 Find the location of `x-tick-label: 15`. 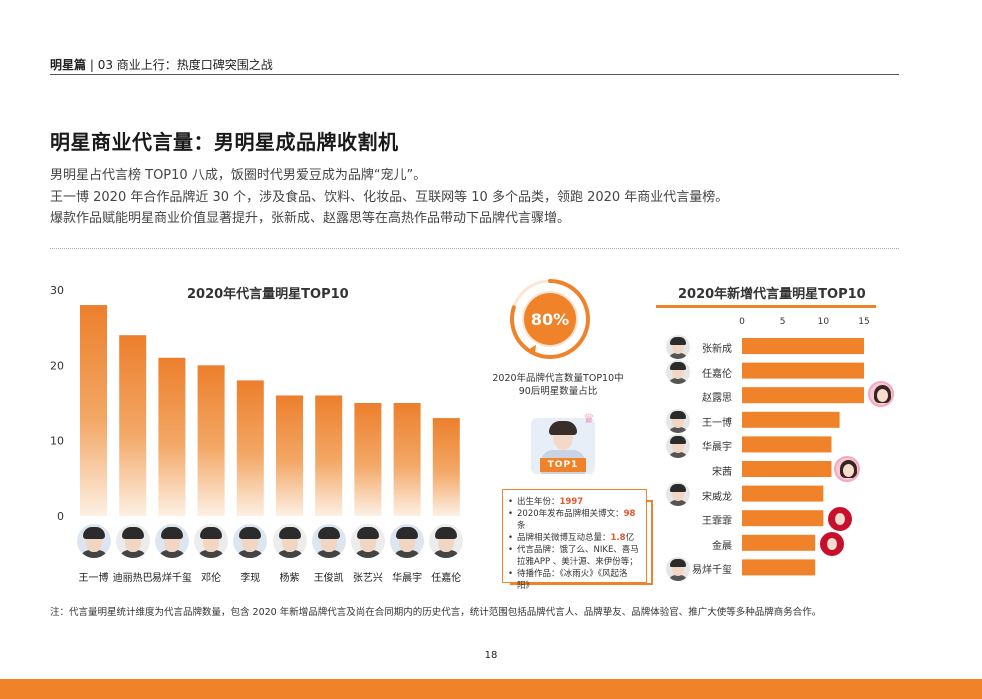

x-tick-label: 15 is located at coordinates (863, 322).